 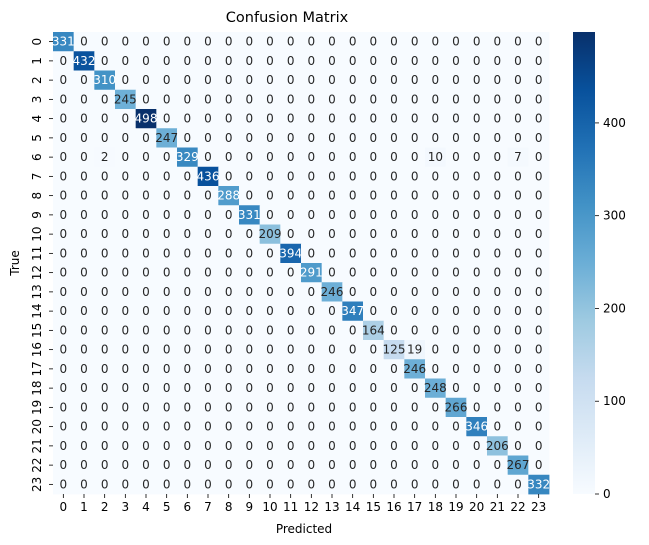 What do you see at coordinates (614, 308) in the screenshot?
I see `colorbar-tick-label: 200` at bounding box center [614, 308].